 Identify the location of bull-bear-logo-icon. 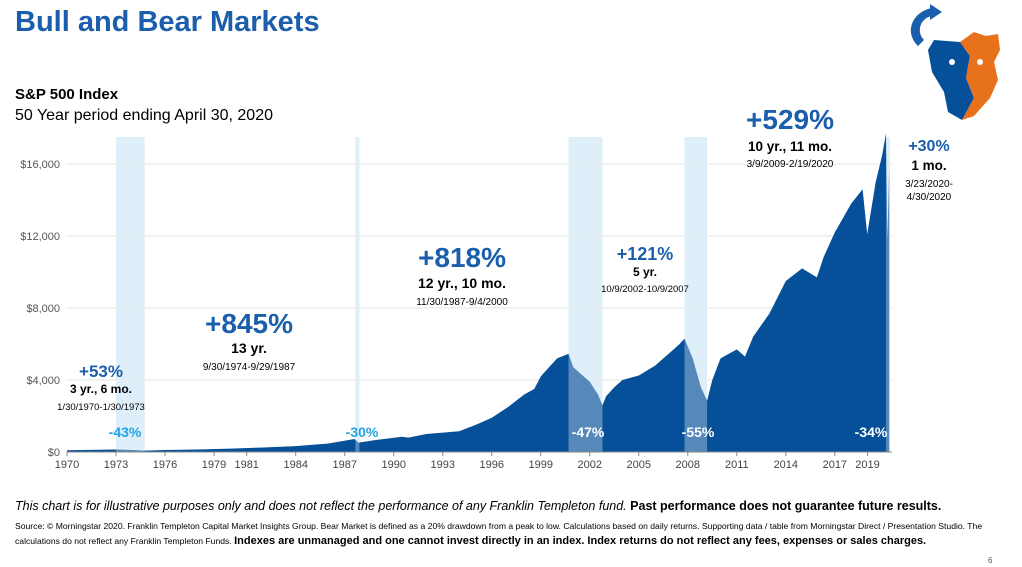
(955, 62).